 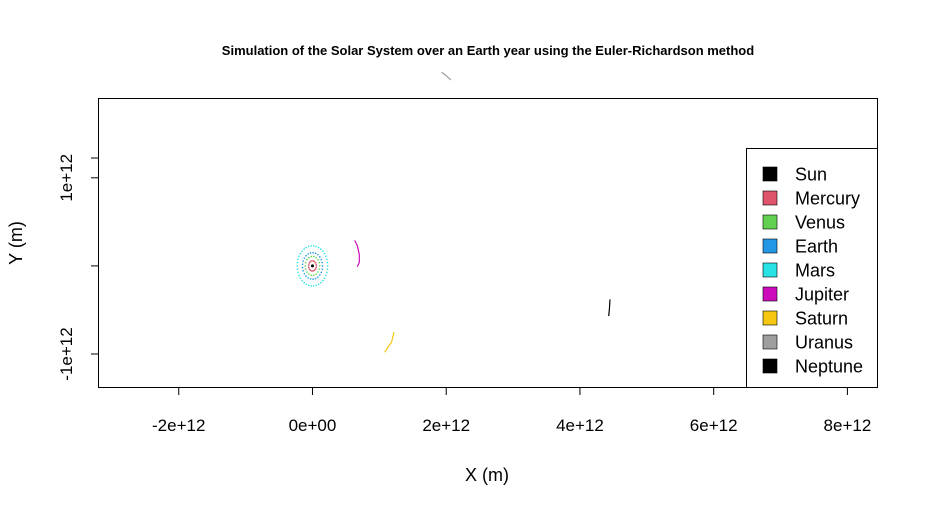 I want to click on neptune-track, so click(x=609, y=308).